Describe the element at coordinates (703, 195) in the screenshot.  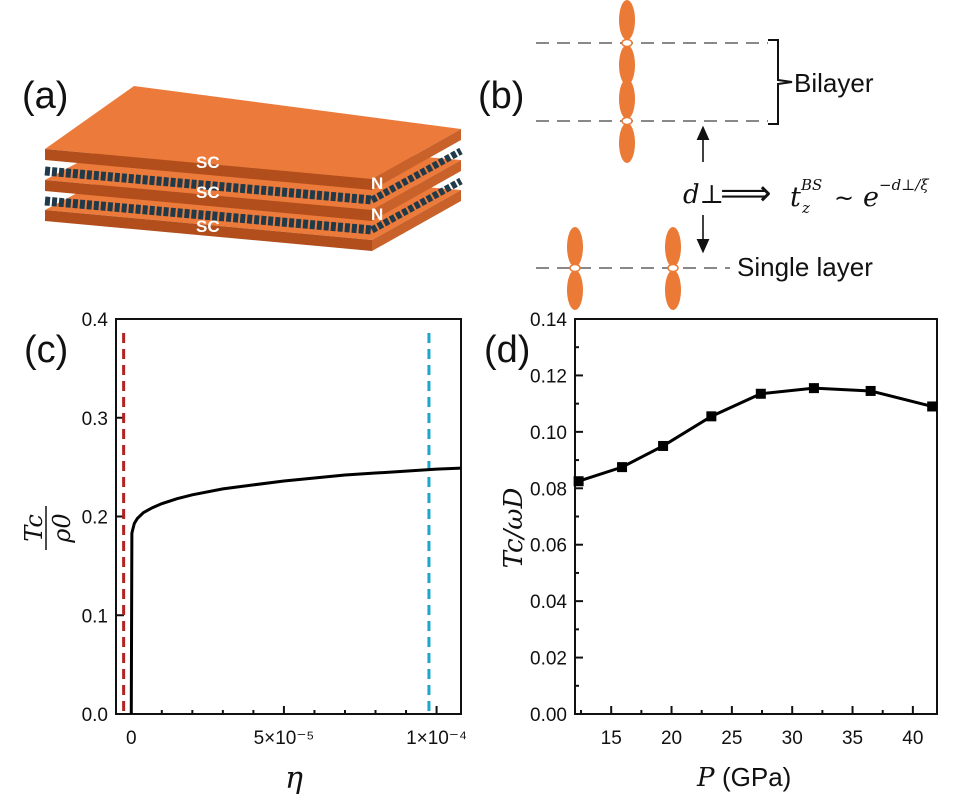
I see `distance-label: d⊥` at that location.